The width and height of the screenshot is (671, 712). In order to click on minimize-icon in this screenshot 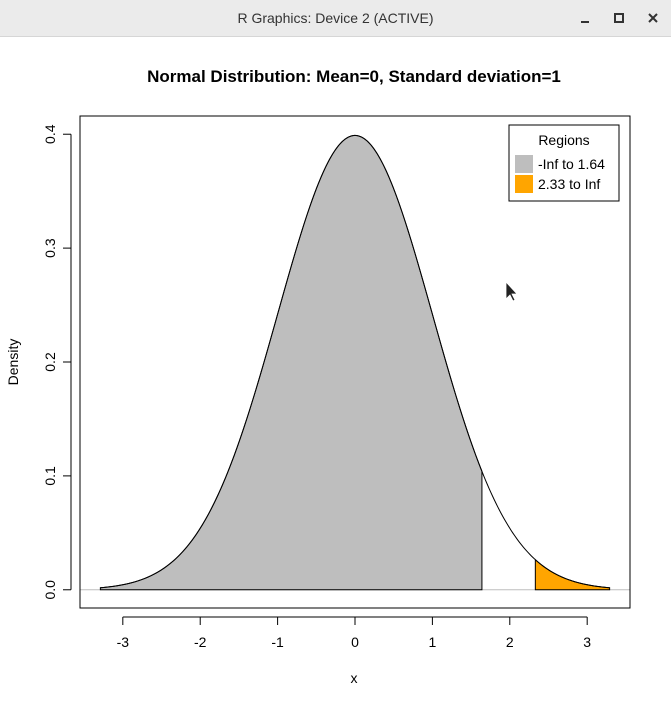, I will do `click(585, 22)`.